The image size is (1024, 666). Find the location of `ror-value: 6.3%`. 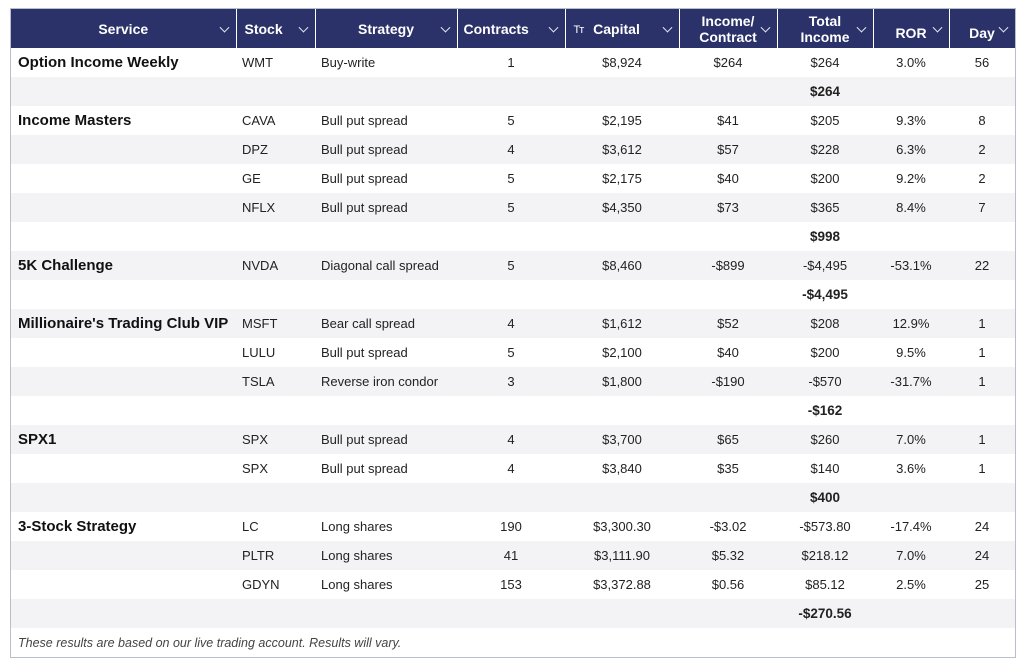

ror-value: 6.3% is located at coordinates (911, 149).